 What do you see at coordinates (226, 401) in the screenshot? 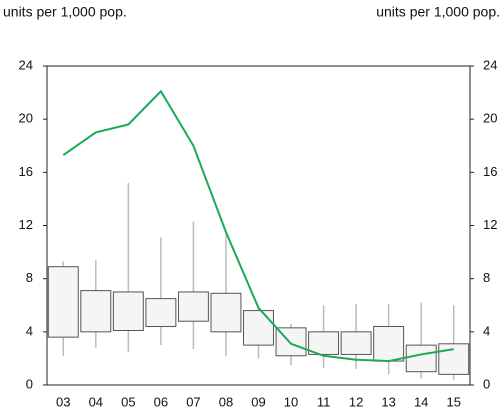
I see `x-tick-label: 08` at bounding box center [226, 401].